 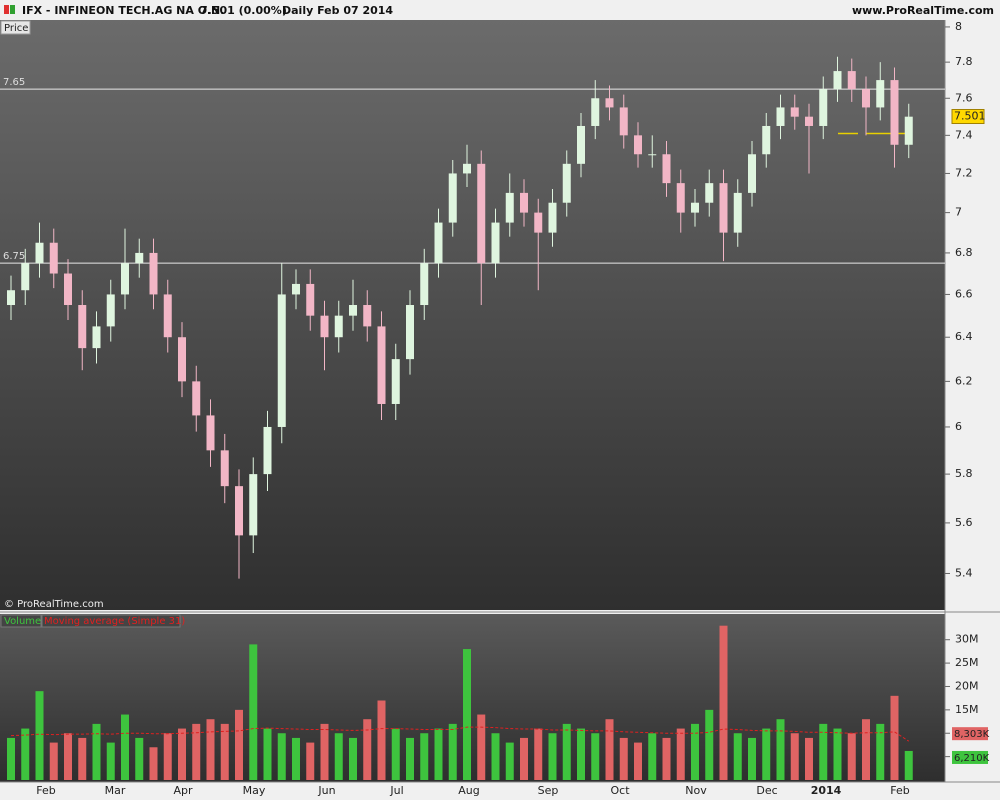 What do you see at coordinates (826, 790) in the screenshot?
I see `x-tick-label: 2014` at bounding box center [826, 790].